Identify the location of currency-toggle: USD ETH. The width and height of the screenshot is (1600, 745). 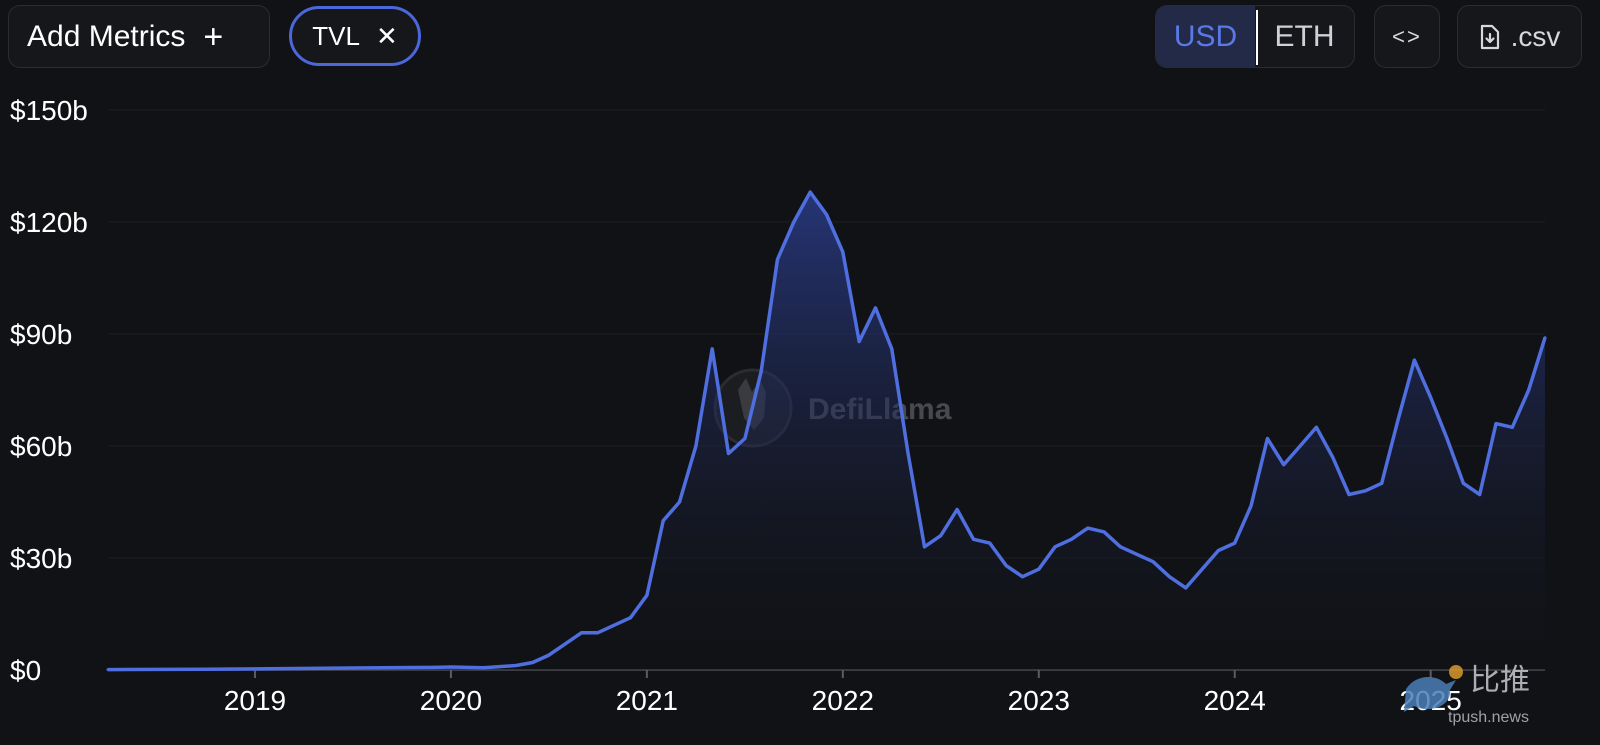
(1255, 36).